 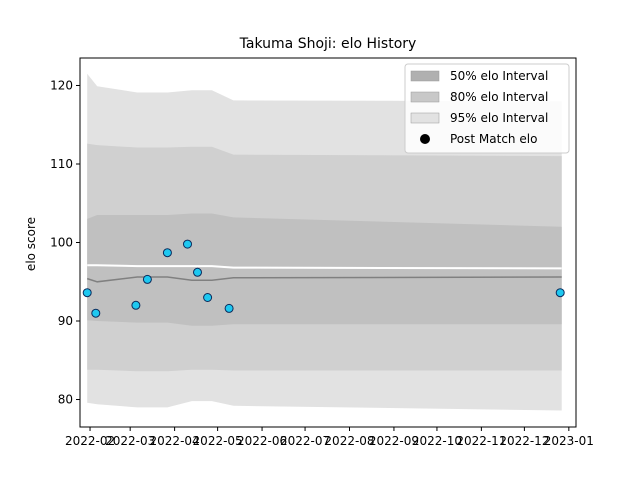 I want to click on legend-box, so click(x=487, y=108).